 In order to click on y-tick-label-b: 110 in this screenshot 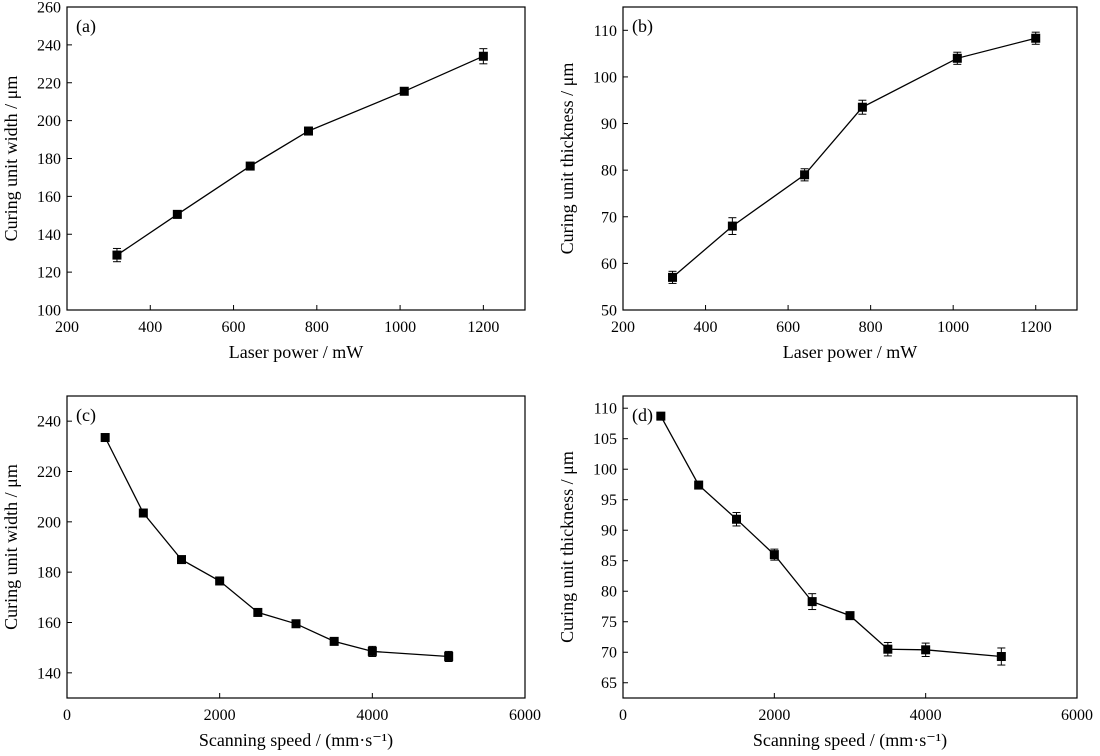, I will do `click(605, 31)`.